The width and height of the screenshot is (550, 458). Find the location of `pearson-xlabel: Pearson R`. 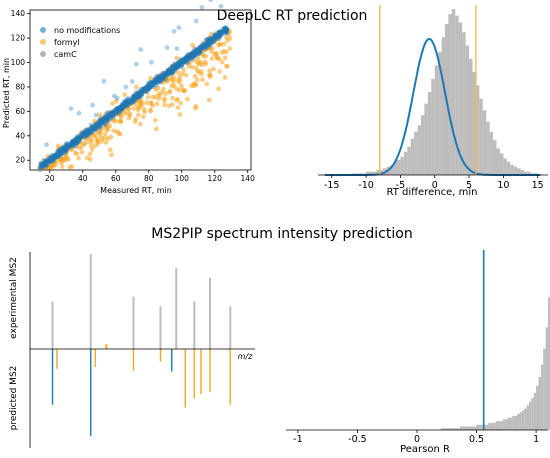

pearson-xlabel: Pearson R is located at coordinates (425, 449).